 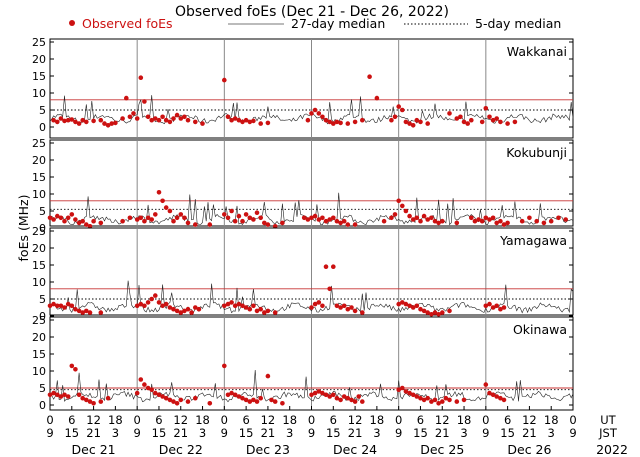 I want to click on y-tick-label: 15, so click(x=39, y=354).